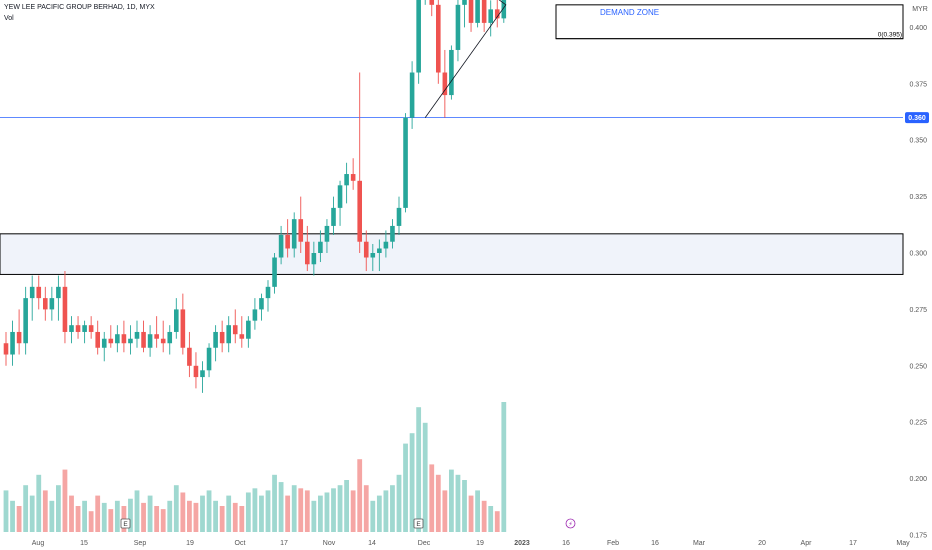 This screenshot has height=550, width=932. I want to click on x-axis-tick: 16, so click(655, 543).